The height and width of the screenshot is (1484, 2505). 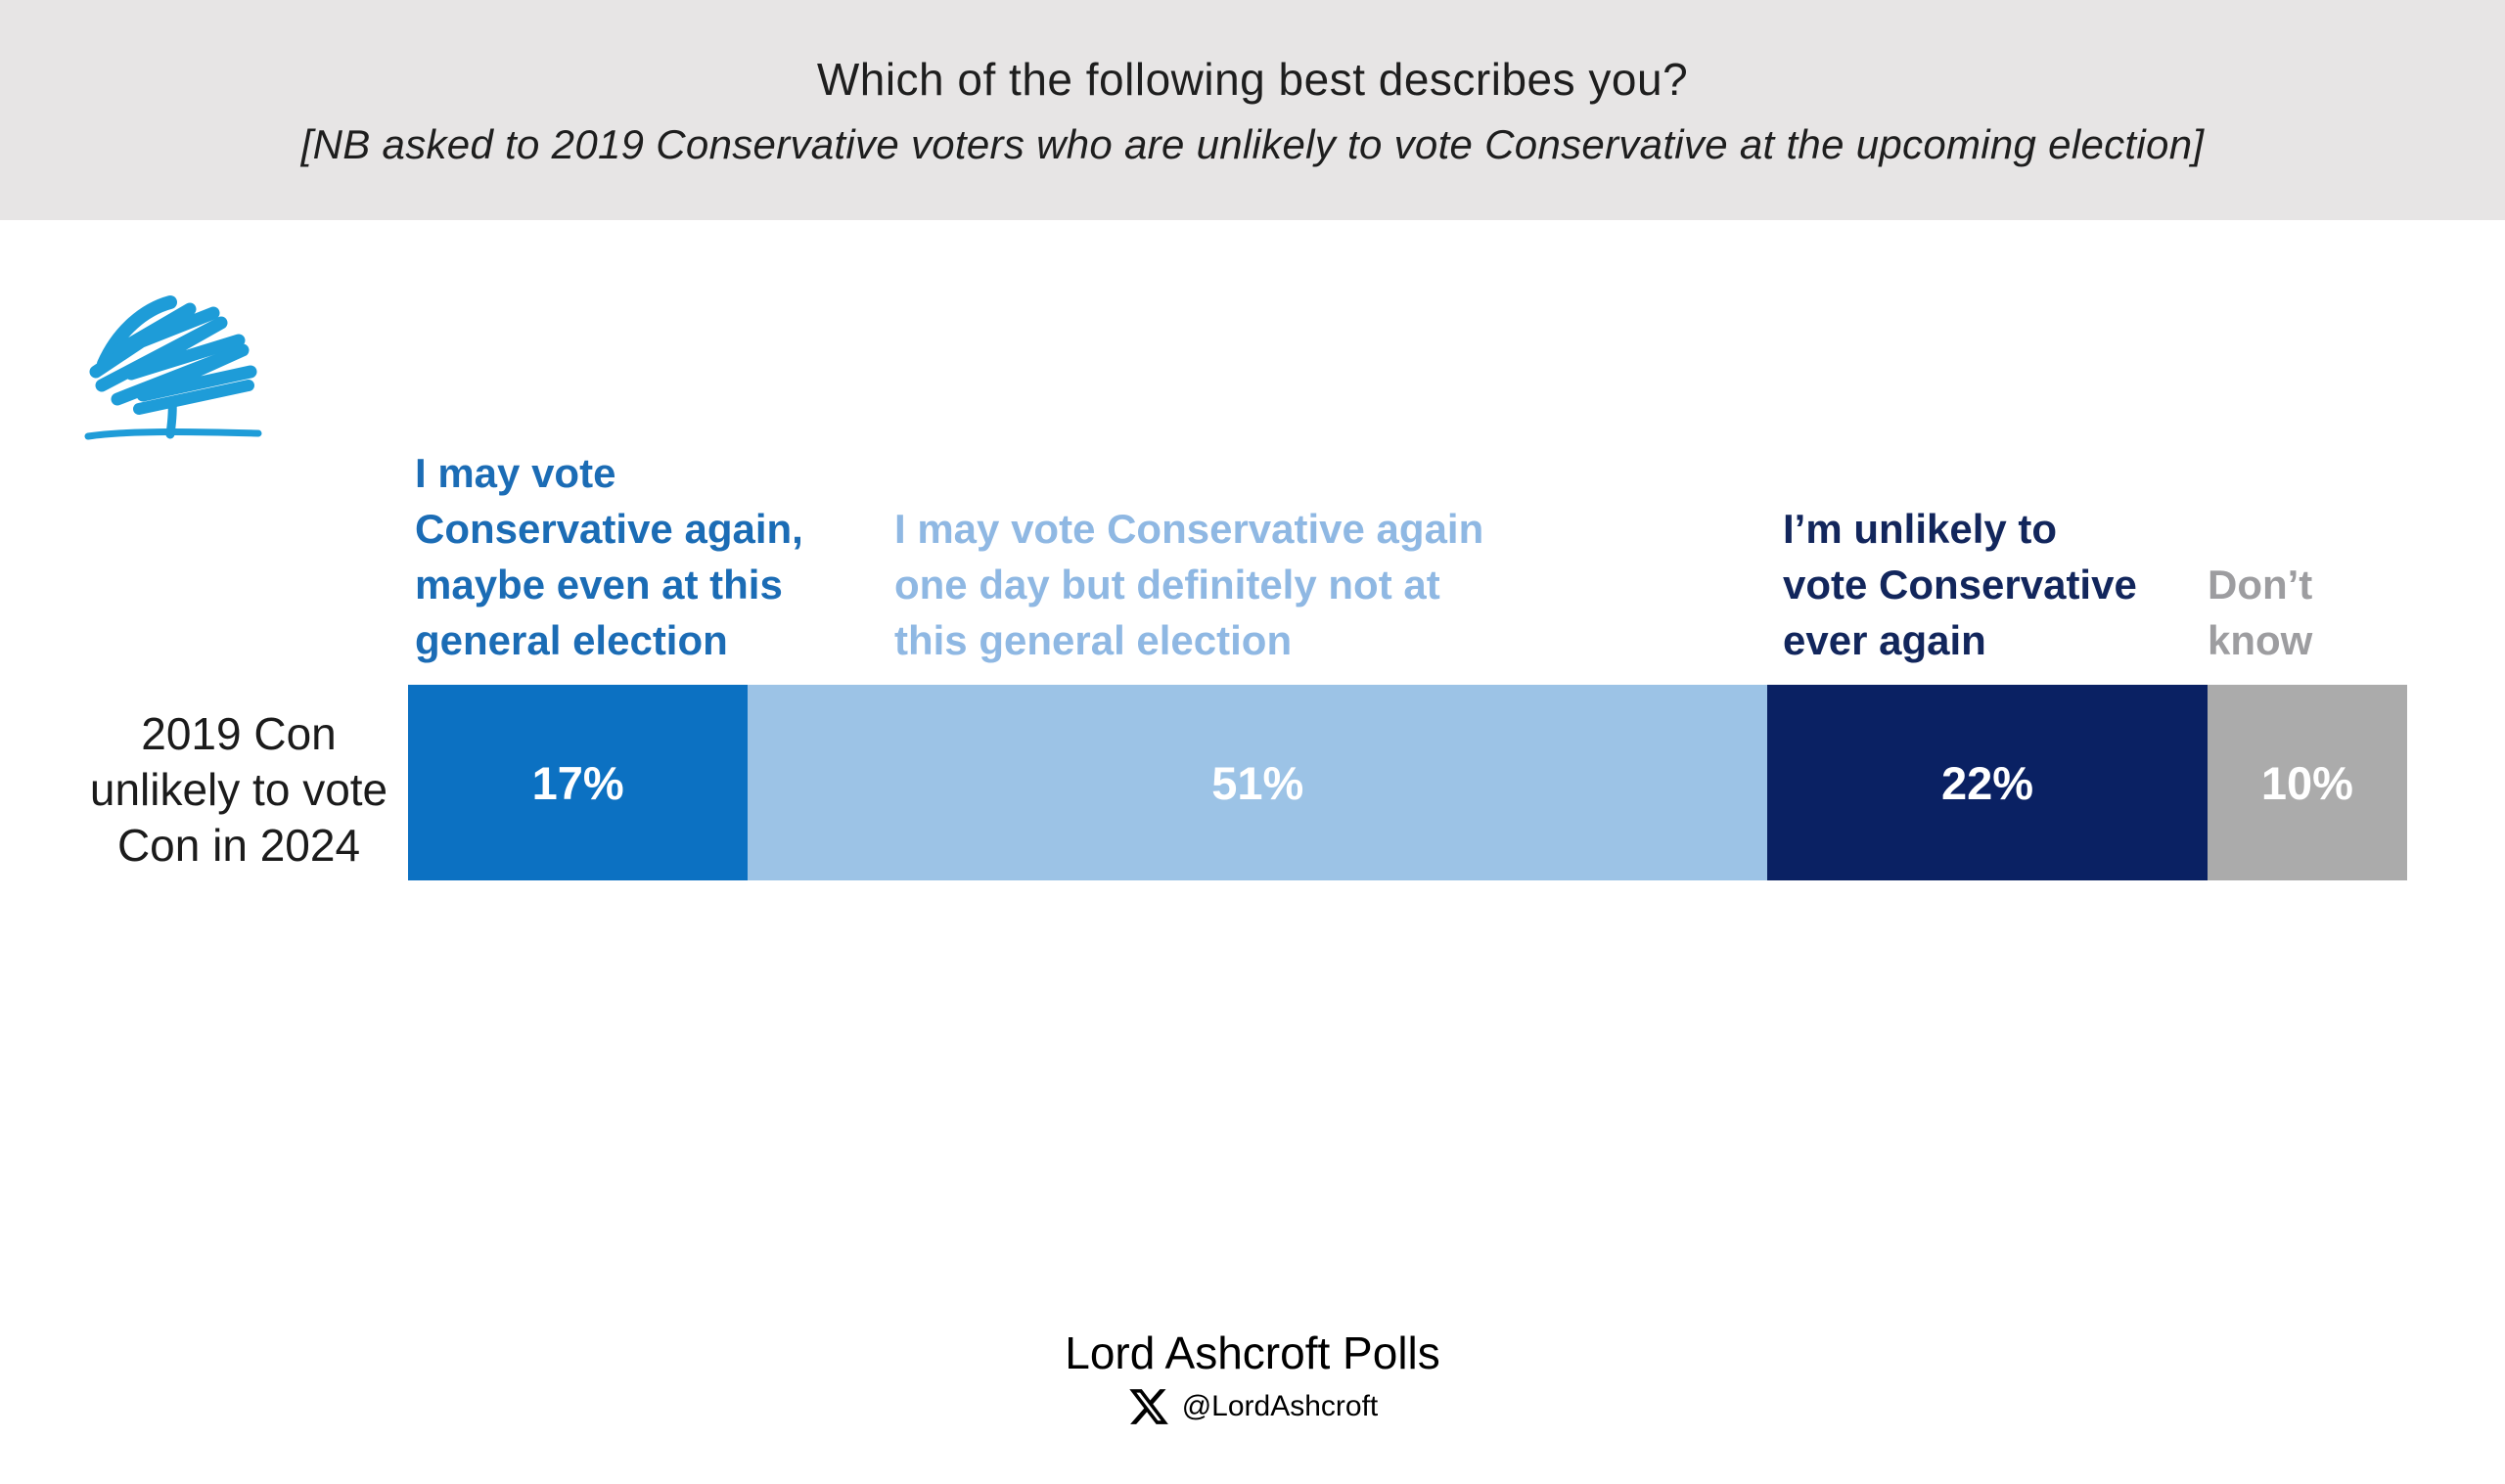 I want to click on bar-segment-value: 17%, so click(x=577, y=782).